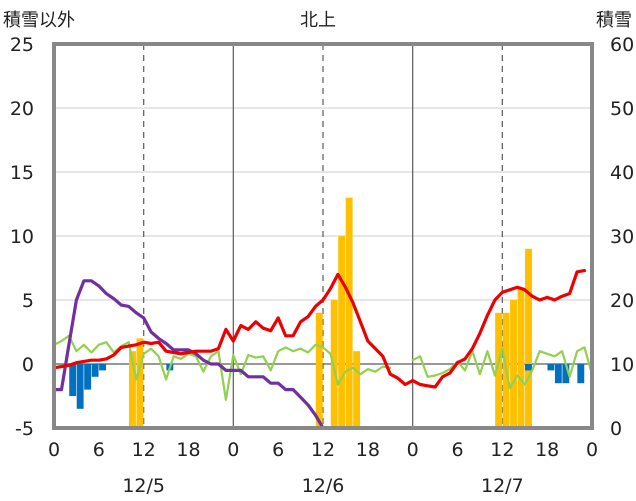 The image size is (636, 501). Describe the element at coordinates (323, 486) in the screenshot. I see `day-label: 12/6` at that location.